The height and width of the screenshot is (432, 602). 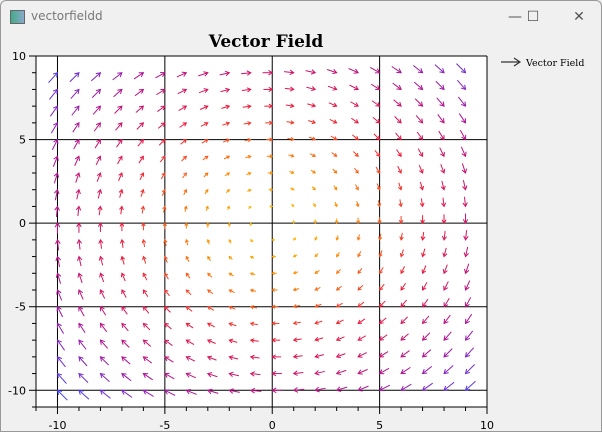 What do you see at coordinates (533, 17) in the screenshot?
I see `maximize-button: ☐` at bounding box center [533, 17].